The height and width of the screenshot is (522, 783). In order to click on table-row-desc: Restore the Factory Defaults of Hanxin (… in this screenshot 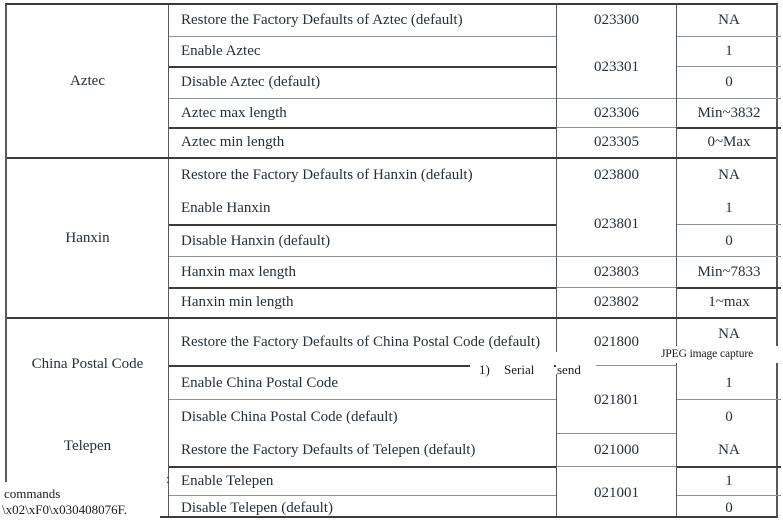, I will do `click(362, 175)`.